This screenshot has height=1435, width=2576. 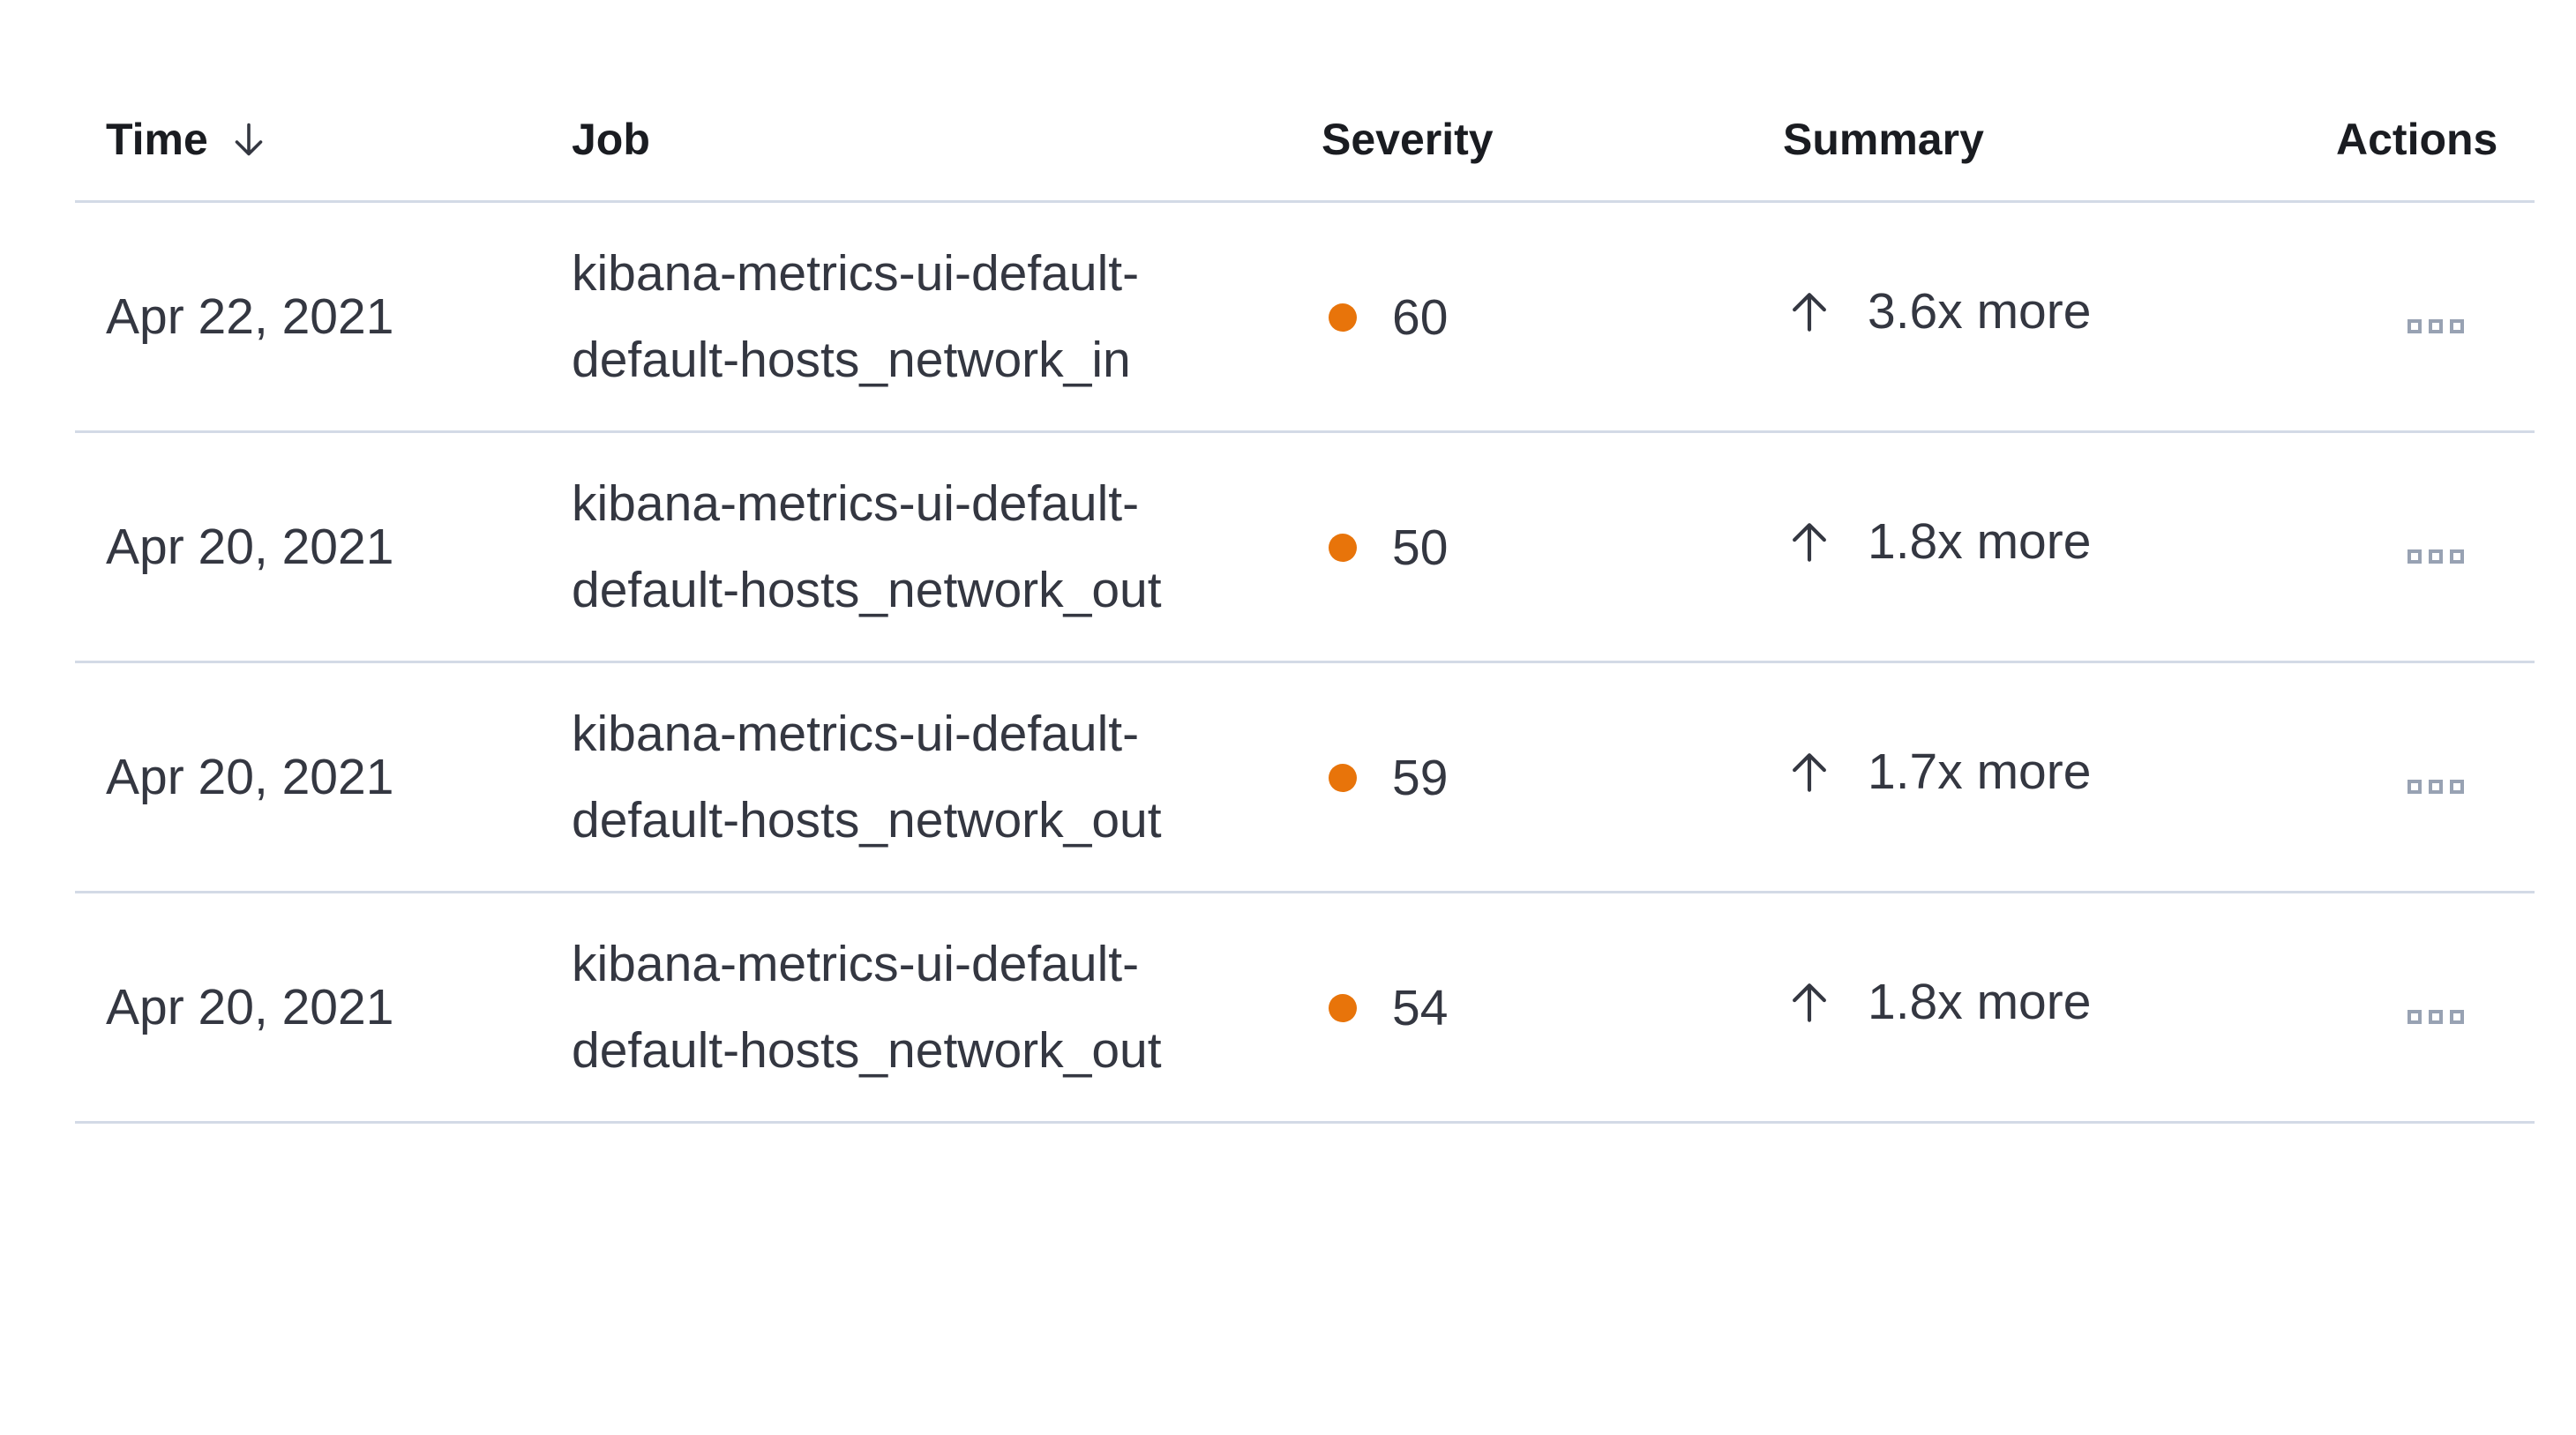 What do you see at coordinates (1553, 141) in the screenshot?
I see `column-header-severity: Severity` at bounding box center [1553, 141].